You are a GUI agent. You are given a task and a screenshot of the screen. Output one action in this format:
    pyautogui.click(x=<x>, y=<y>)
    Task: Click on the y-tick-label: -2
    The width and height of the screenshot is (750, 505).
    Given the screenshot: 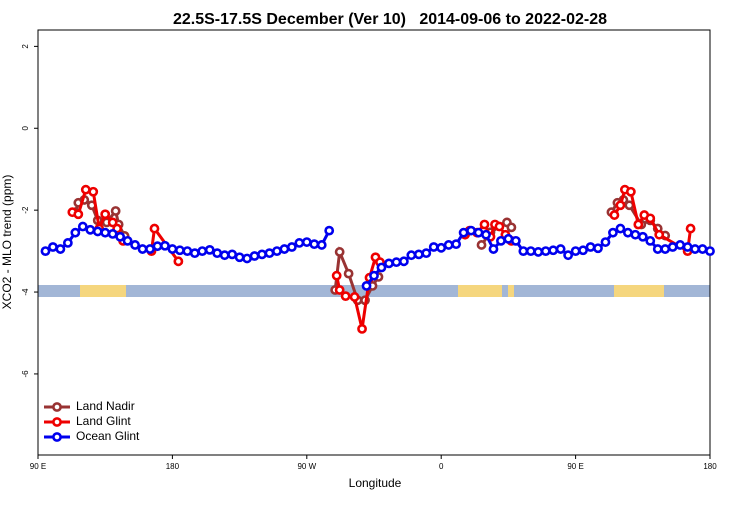 What is the action you would take?
    pyautogui.click(x=25, y=210)
    